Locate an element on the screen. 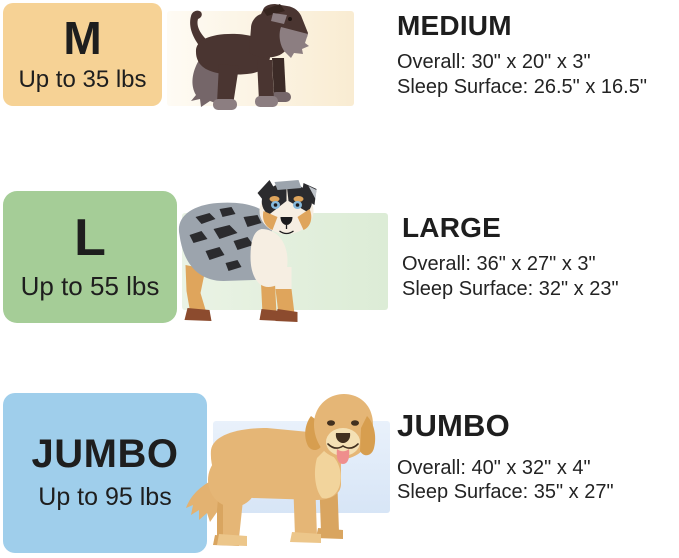 The width and height of the screenshot is (679, 558). sleep-surface-jumbo: Sleep Surface: 35" x 27" is located at coordinates (505, 492).